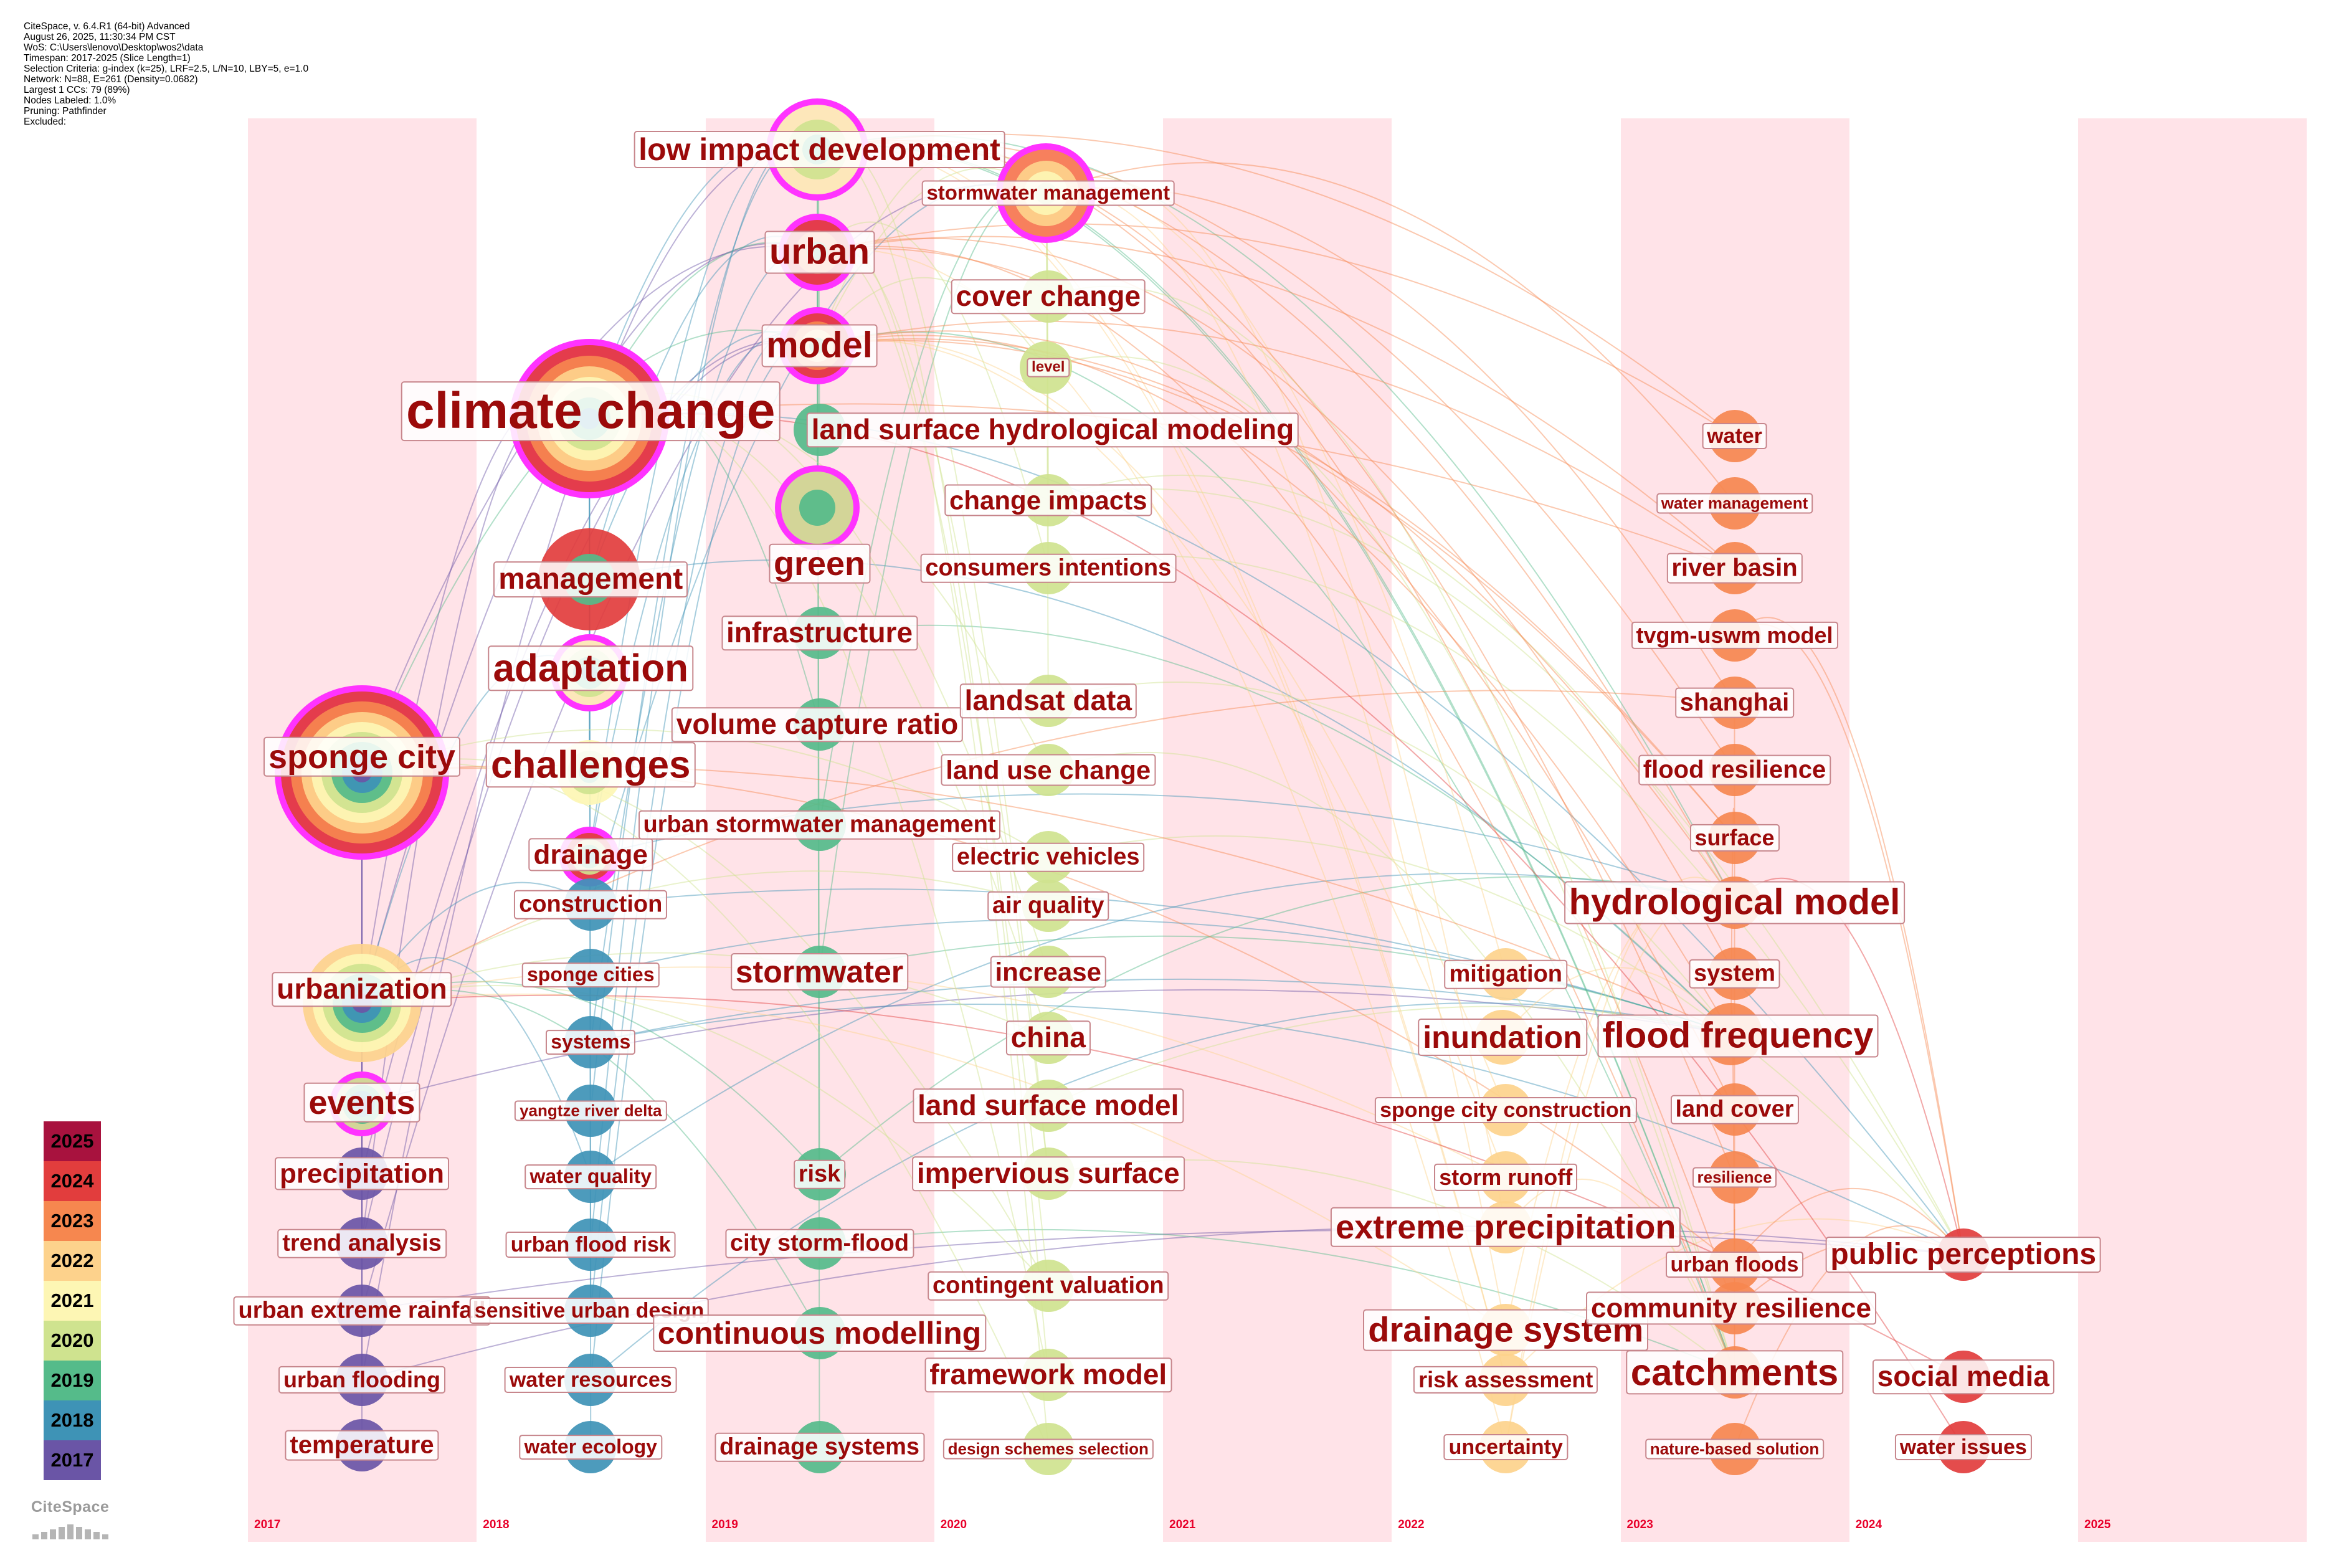  What do you see at coordinates (1048, 701) in the screenshot?
I see `label-landsat-data: landsat data` at bounding box center [1048, 701].